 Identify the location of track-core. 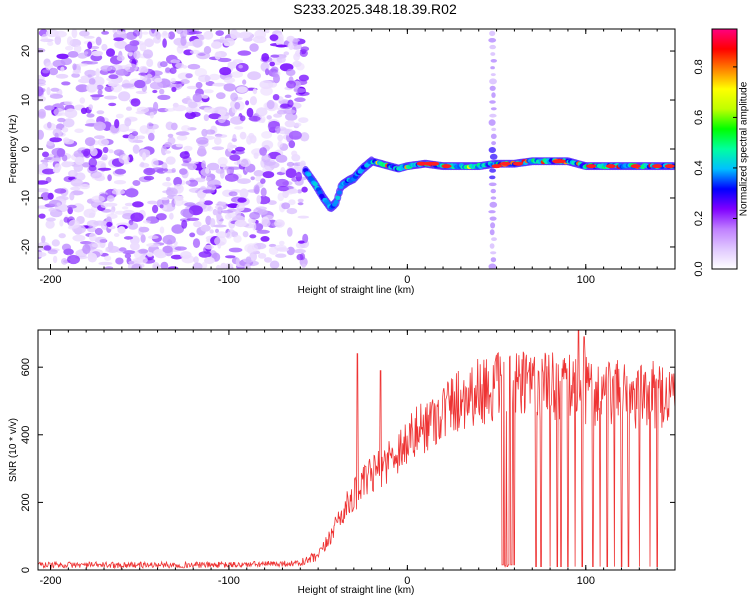
(315, 184).